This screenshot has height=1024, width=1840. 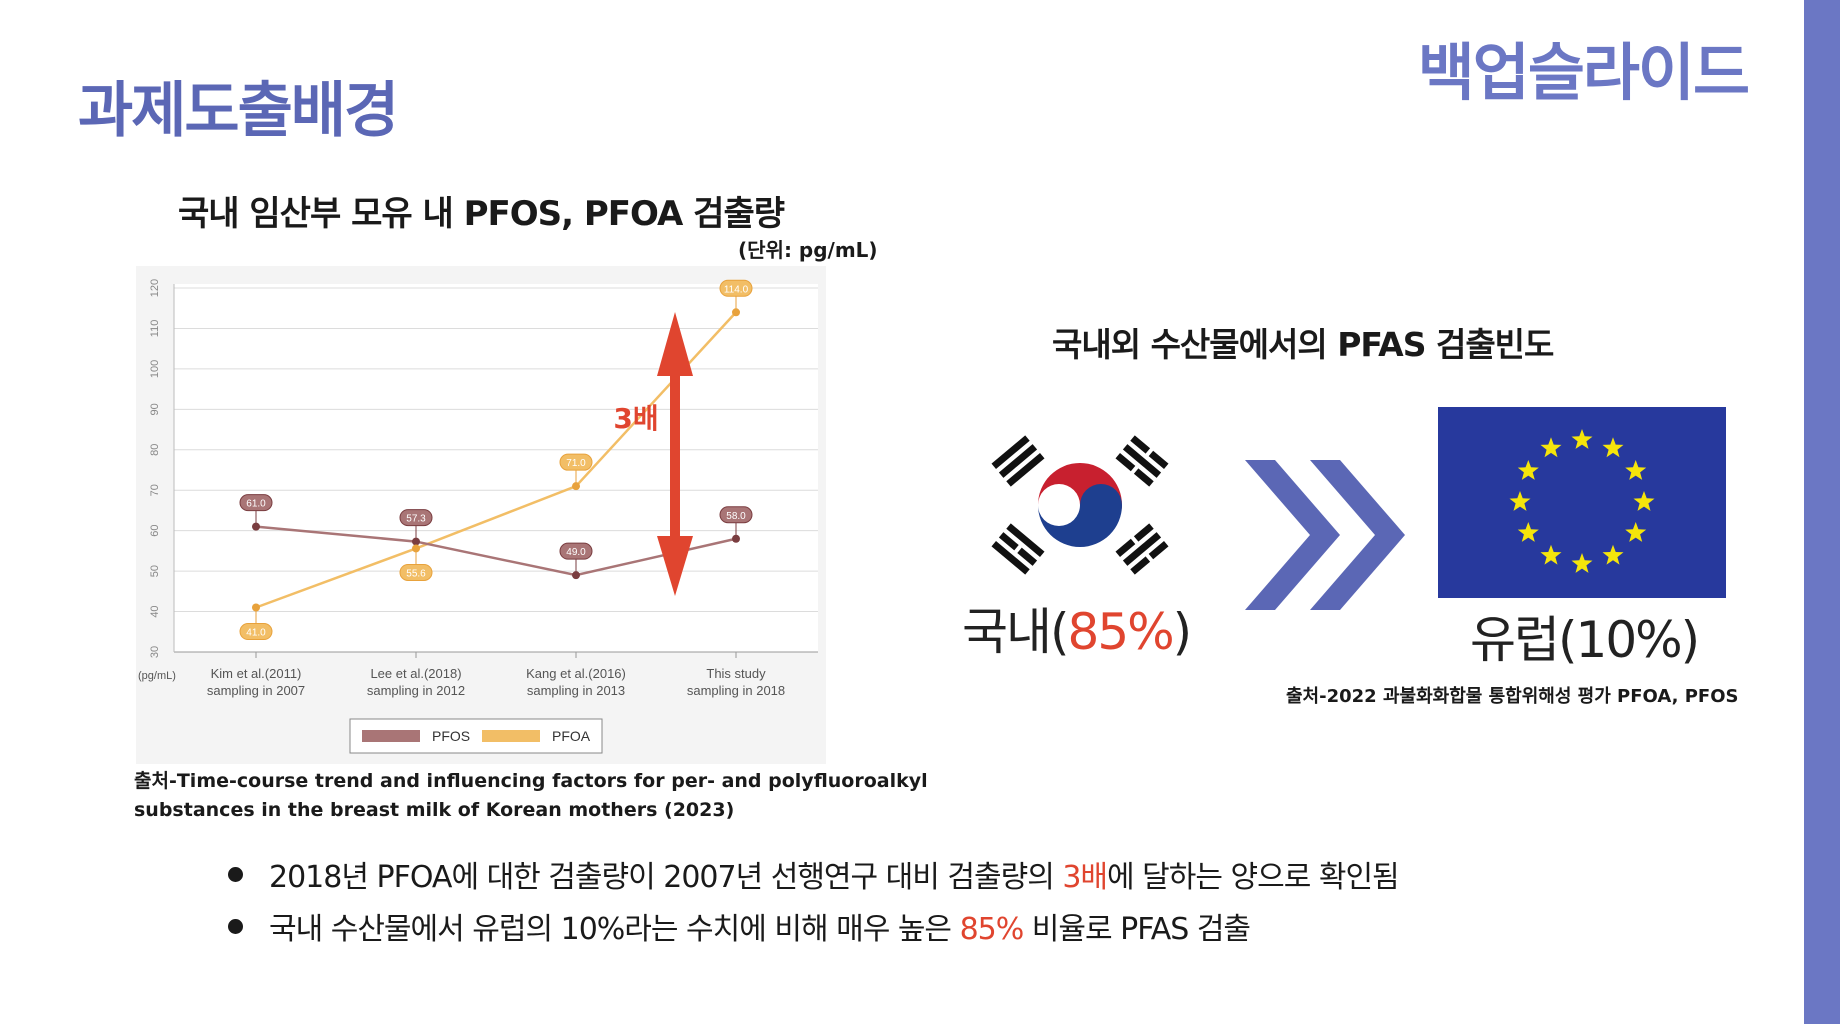 What do you see at coordinates (496, 551) in the screenshot?
I see `series-line-pfos` at bounding box center [496, 551].